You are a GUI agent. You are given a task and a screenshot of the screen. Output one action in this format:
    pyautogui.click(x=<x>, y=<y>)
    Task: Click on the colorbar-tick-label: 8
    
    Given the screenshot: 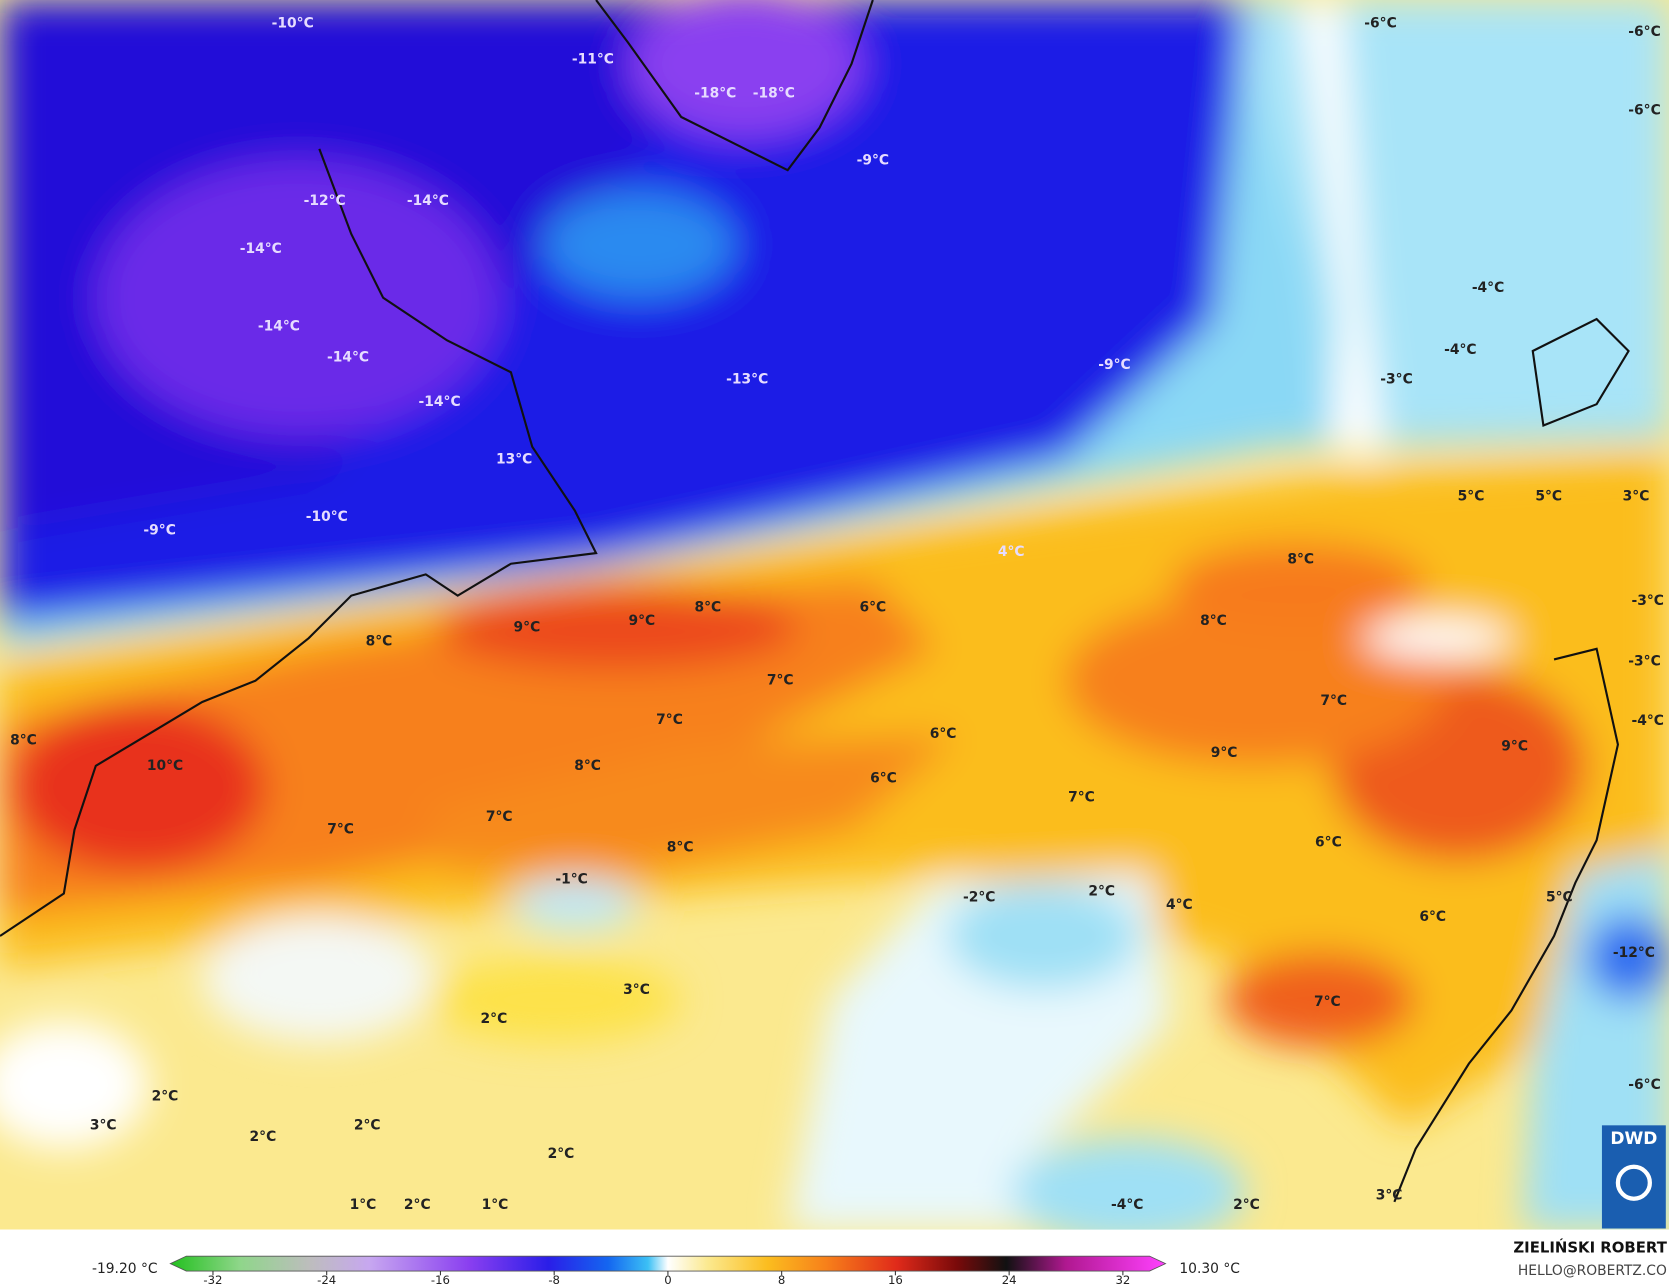 What is the action you would take?
    pyautogui.click(x=781, y=1280)
    